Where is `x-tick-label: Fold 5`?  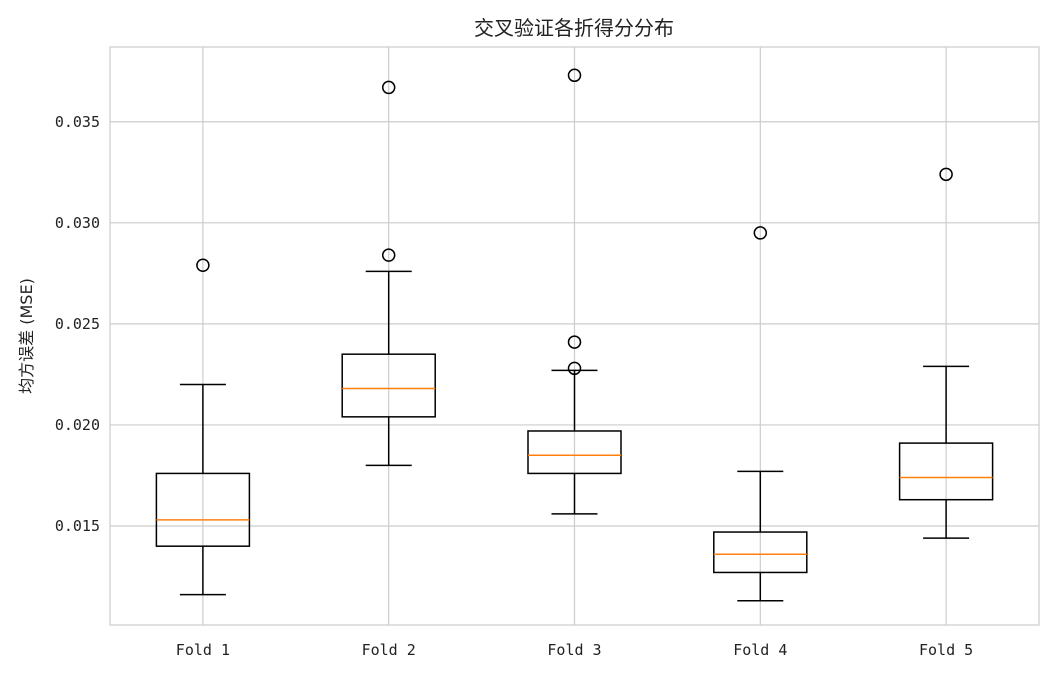 x-tick-label: Fold 5 is located at coordinates (946, 650).